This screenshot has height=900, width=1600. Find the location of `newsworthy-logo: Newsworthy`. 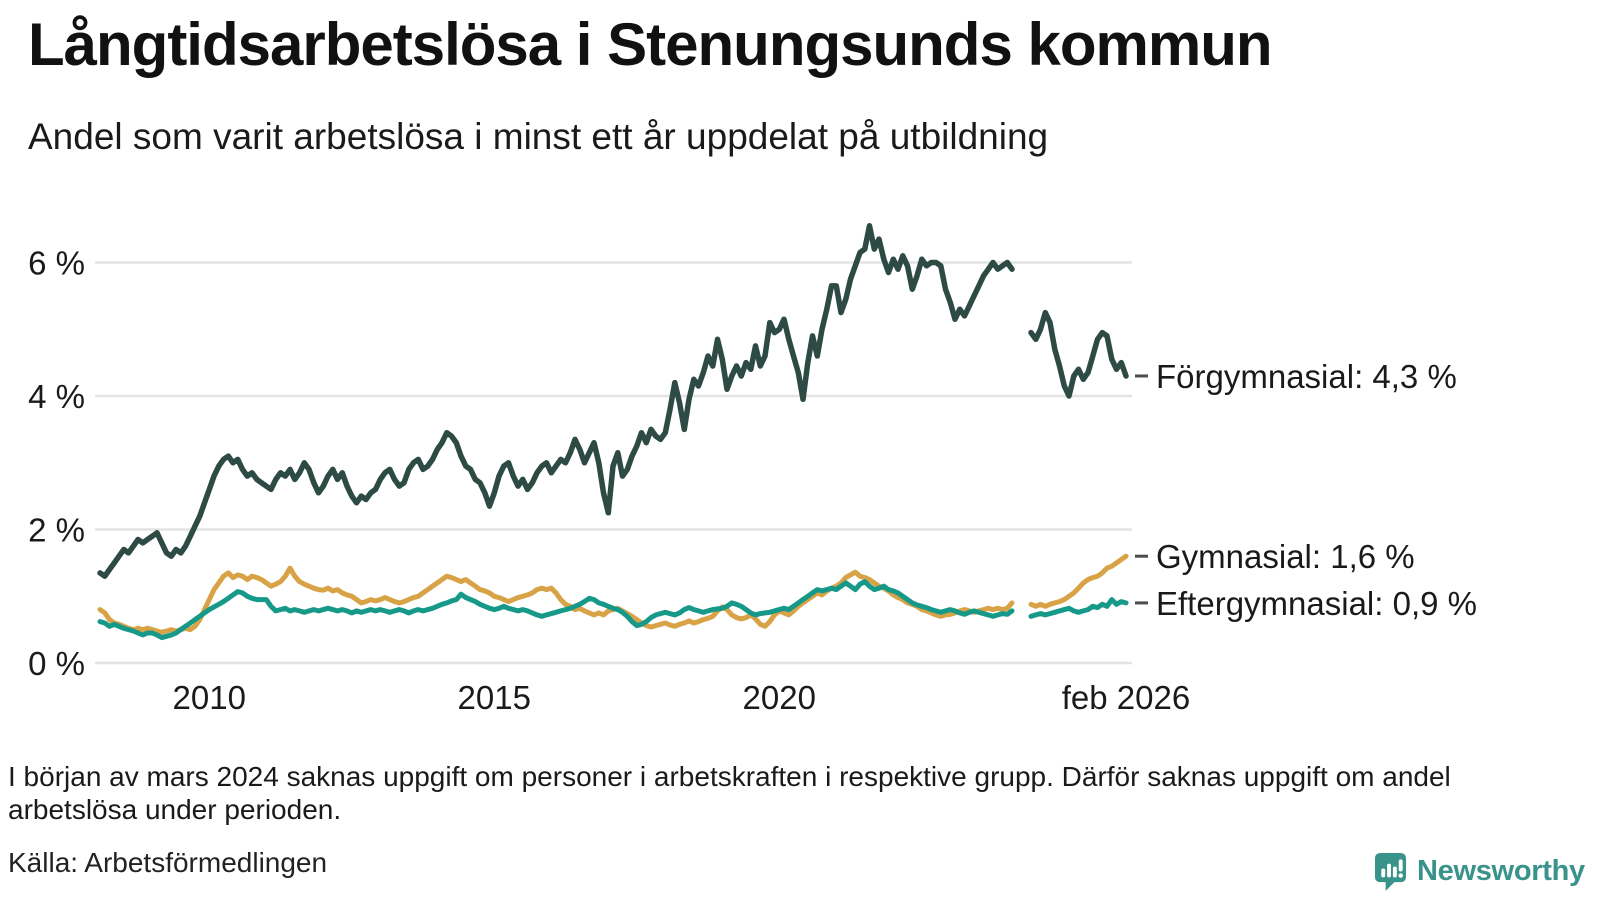

newsworthy-logo: Newsworthy is located at coordinates (1479, 871).